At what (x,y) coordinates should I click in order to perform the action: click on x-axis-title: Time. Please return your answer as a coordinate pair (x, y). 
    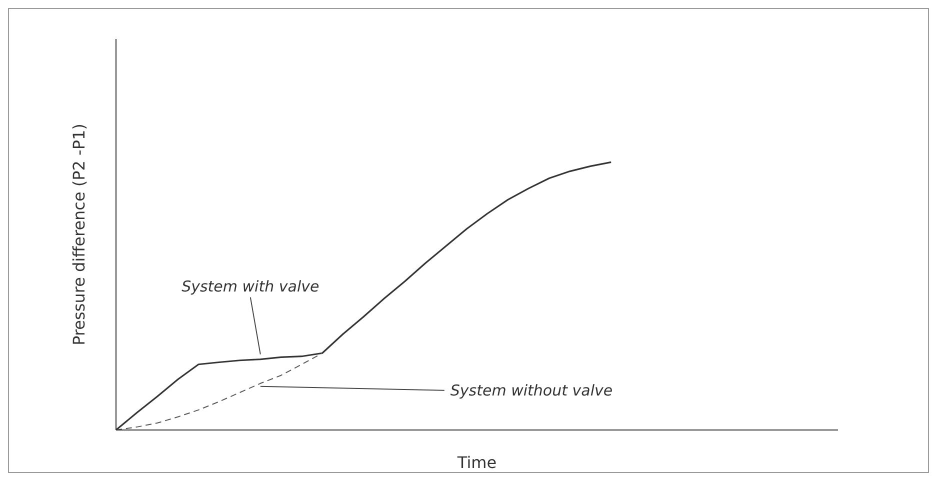
    Looking at the image, I should click on (476, 462).